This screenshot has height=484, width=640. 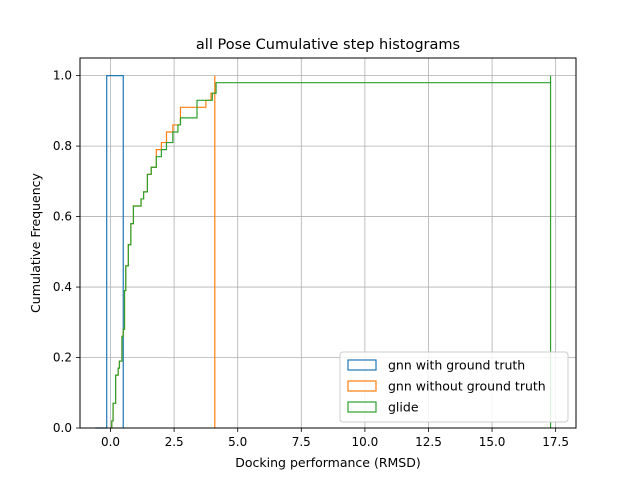 What do you see at coordinates (62, 358) in the screenshot?
I see `y-tick-label: 0.2` at bounding box center [62, 358].